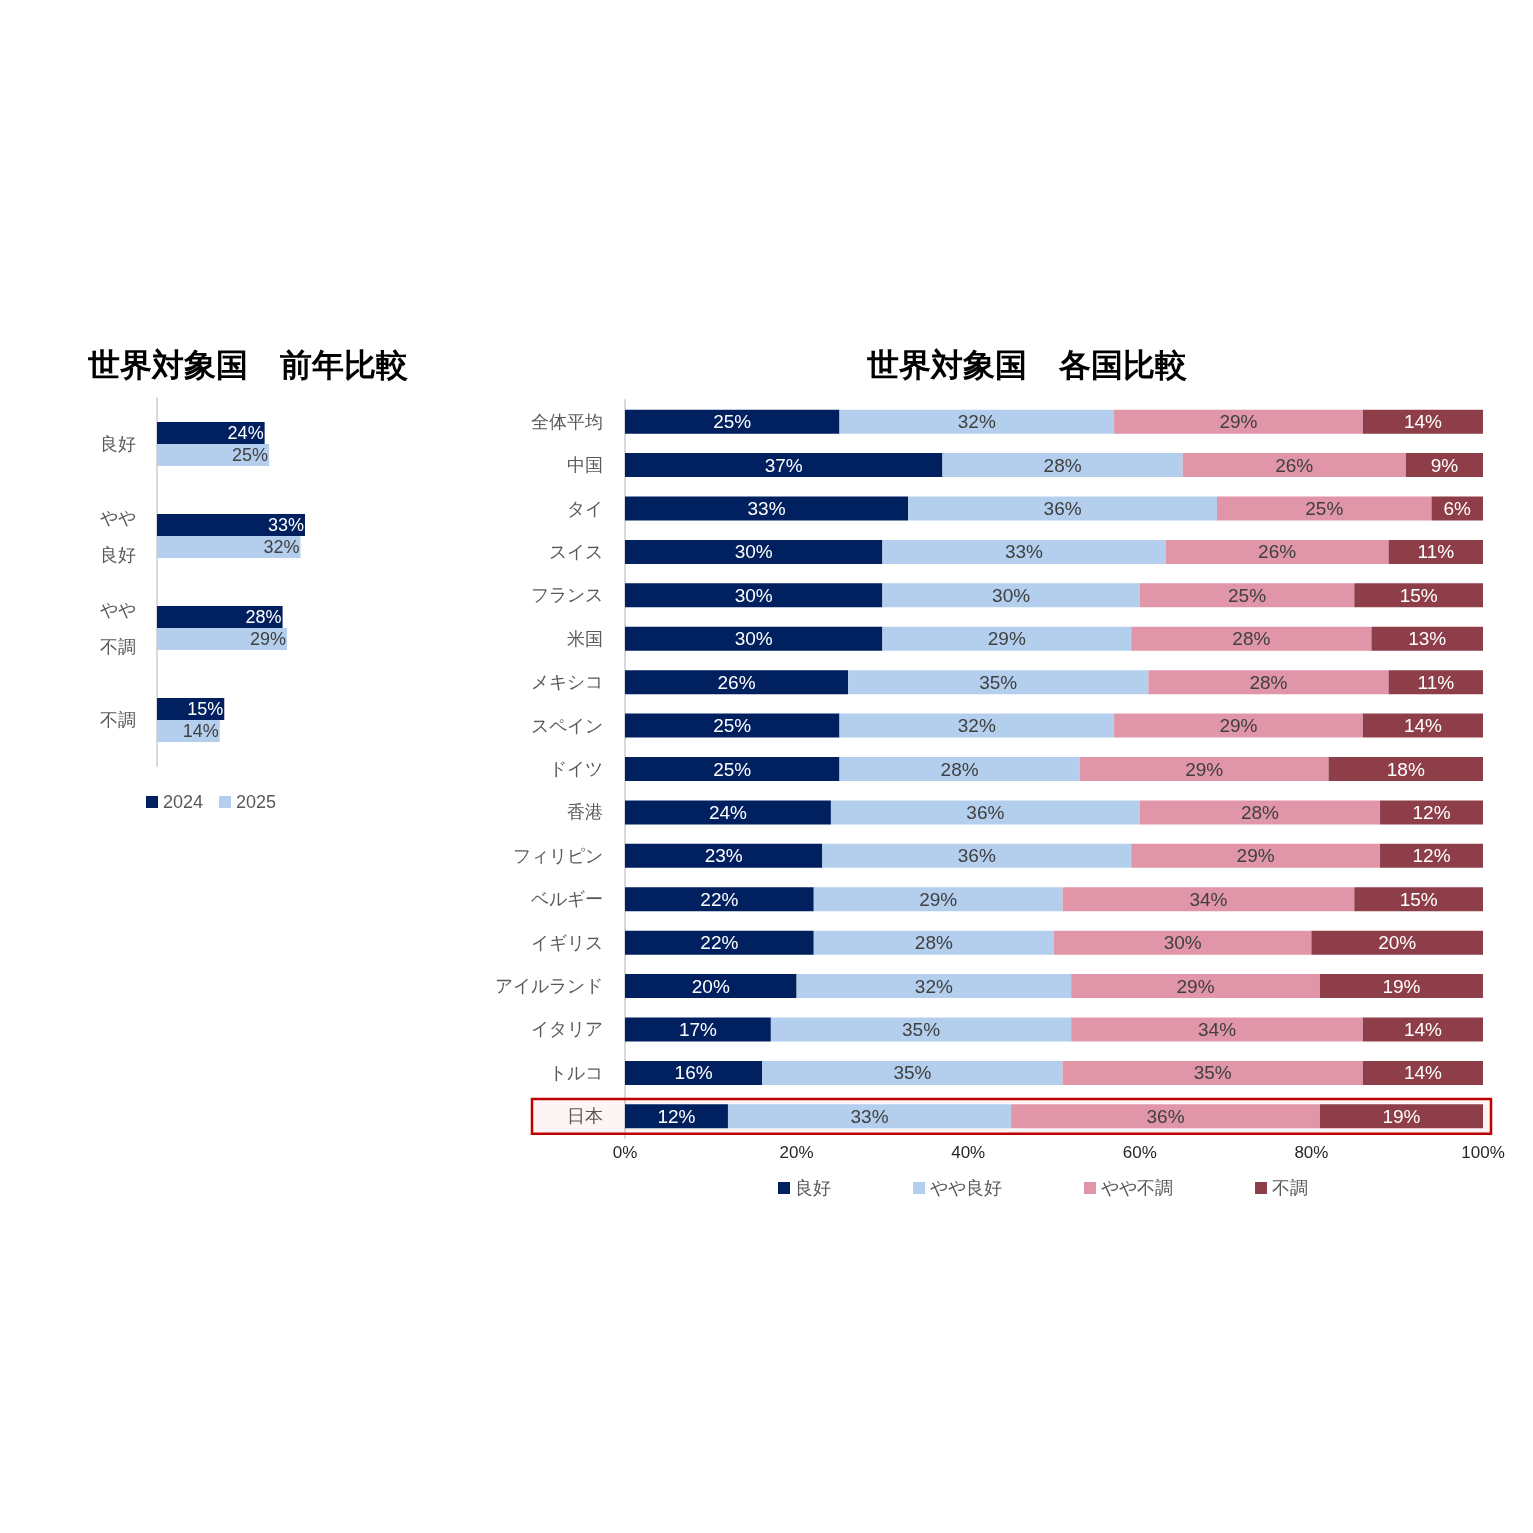  Describe the element at coordinates (1026, 365) in the screenshot. I see `chart-title: 世界対象国 各国比較` at that location.